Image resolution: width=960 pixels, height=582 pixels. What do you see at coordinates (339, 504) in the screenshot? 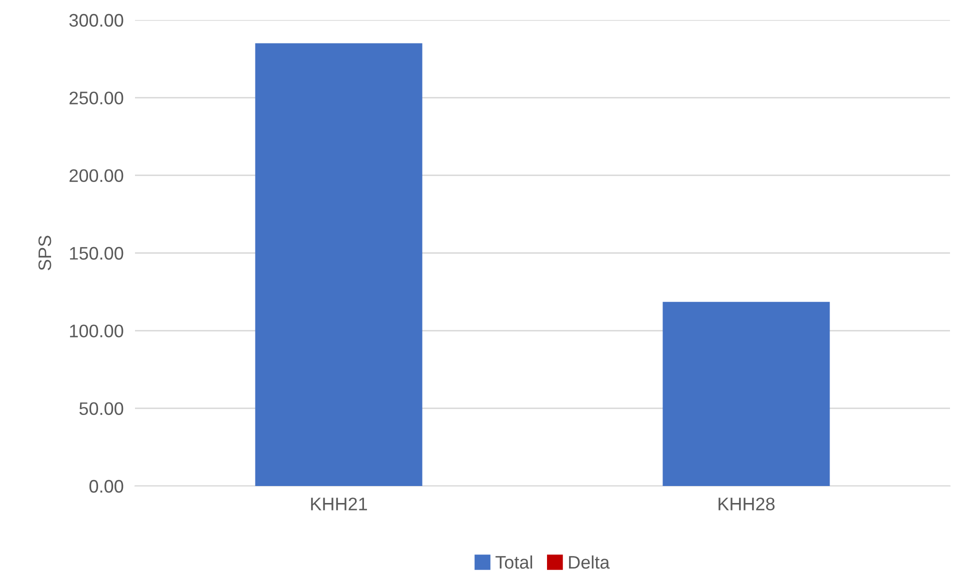
I see `x-tick-label: KHH21` at bounding box center [339, 504].